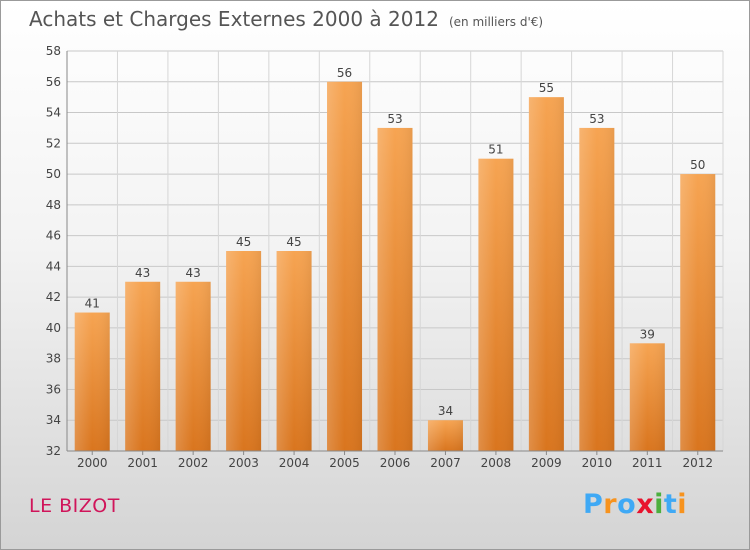  Describe the element at coordinates (546, 463) in the screenshot. I see `x-tick-label: 2009` at that location.